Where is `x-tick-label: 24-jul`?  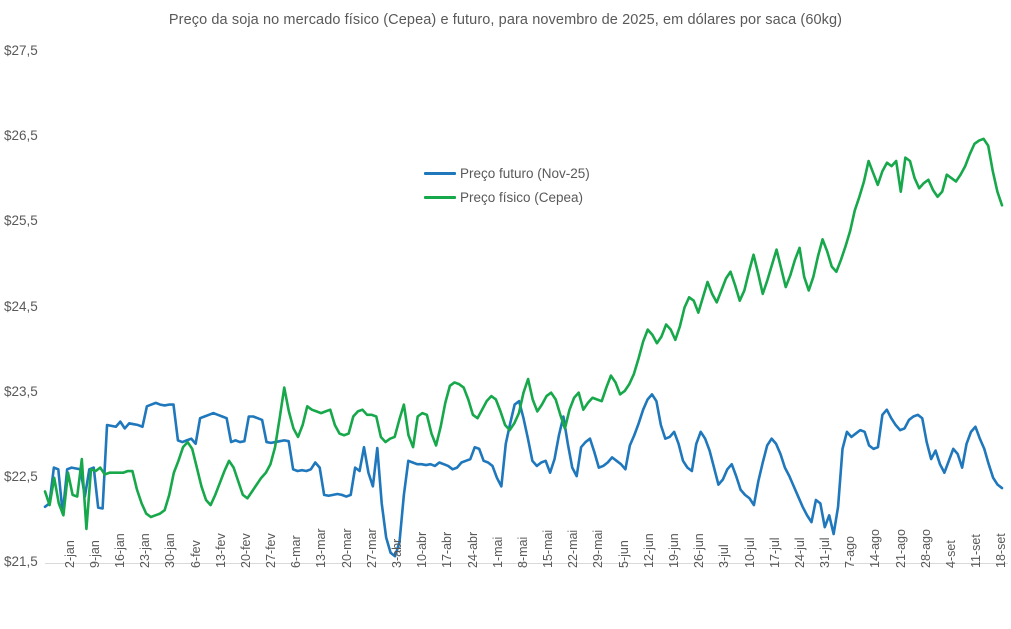
x-tick-label: 24-jul is located at coordinates (799, 552).